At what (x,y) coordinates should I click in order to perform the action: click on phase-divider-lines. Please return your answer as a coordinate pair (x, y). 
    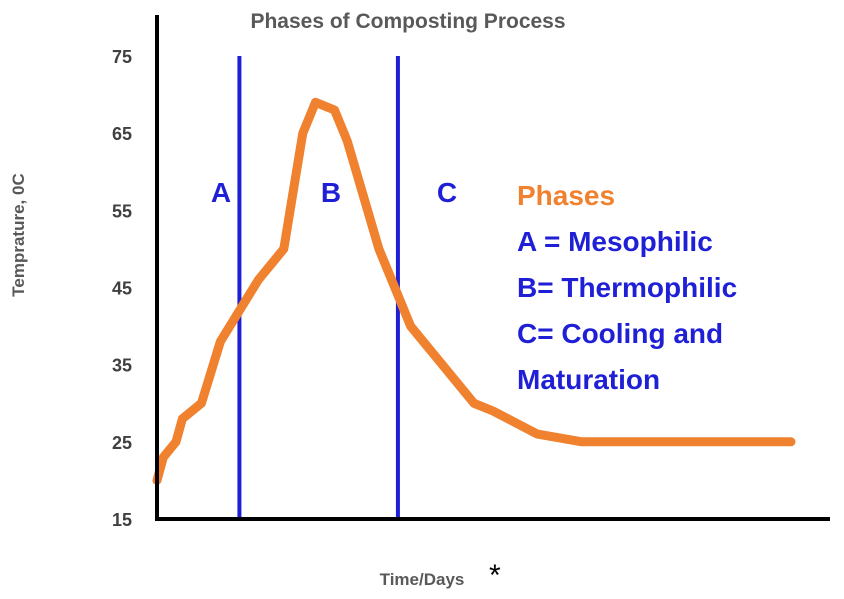
    Looking at the image, I should click on (318, 288).